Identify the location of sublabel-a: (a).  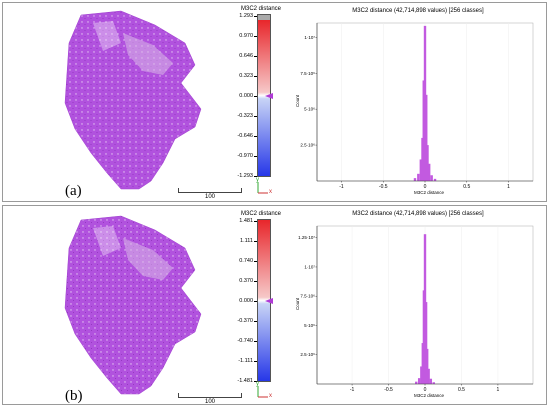
(73, 191).